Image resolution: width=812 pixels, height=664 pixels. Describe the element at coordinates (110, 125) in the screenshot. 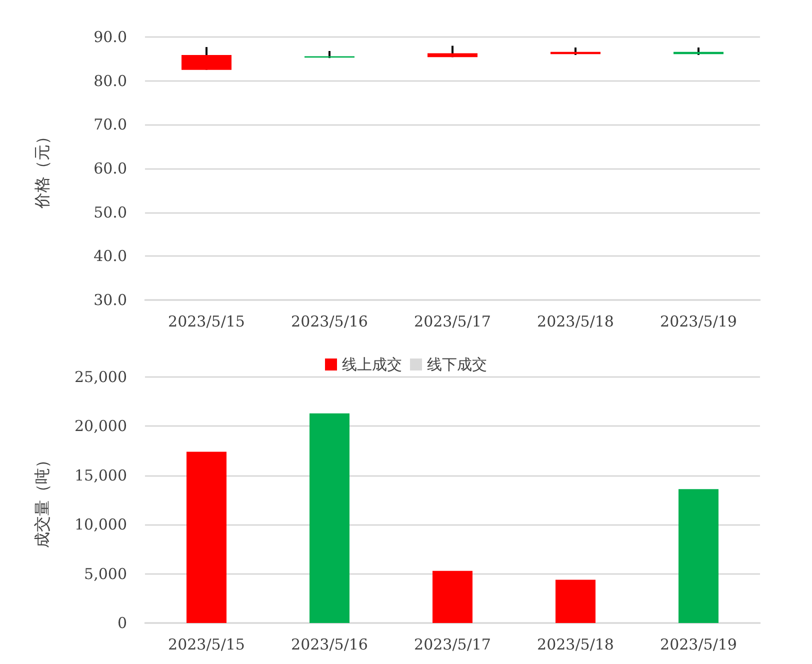

I see `y-tick-label: 70.0` at that location.